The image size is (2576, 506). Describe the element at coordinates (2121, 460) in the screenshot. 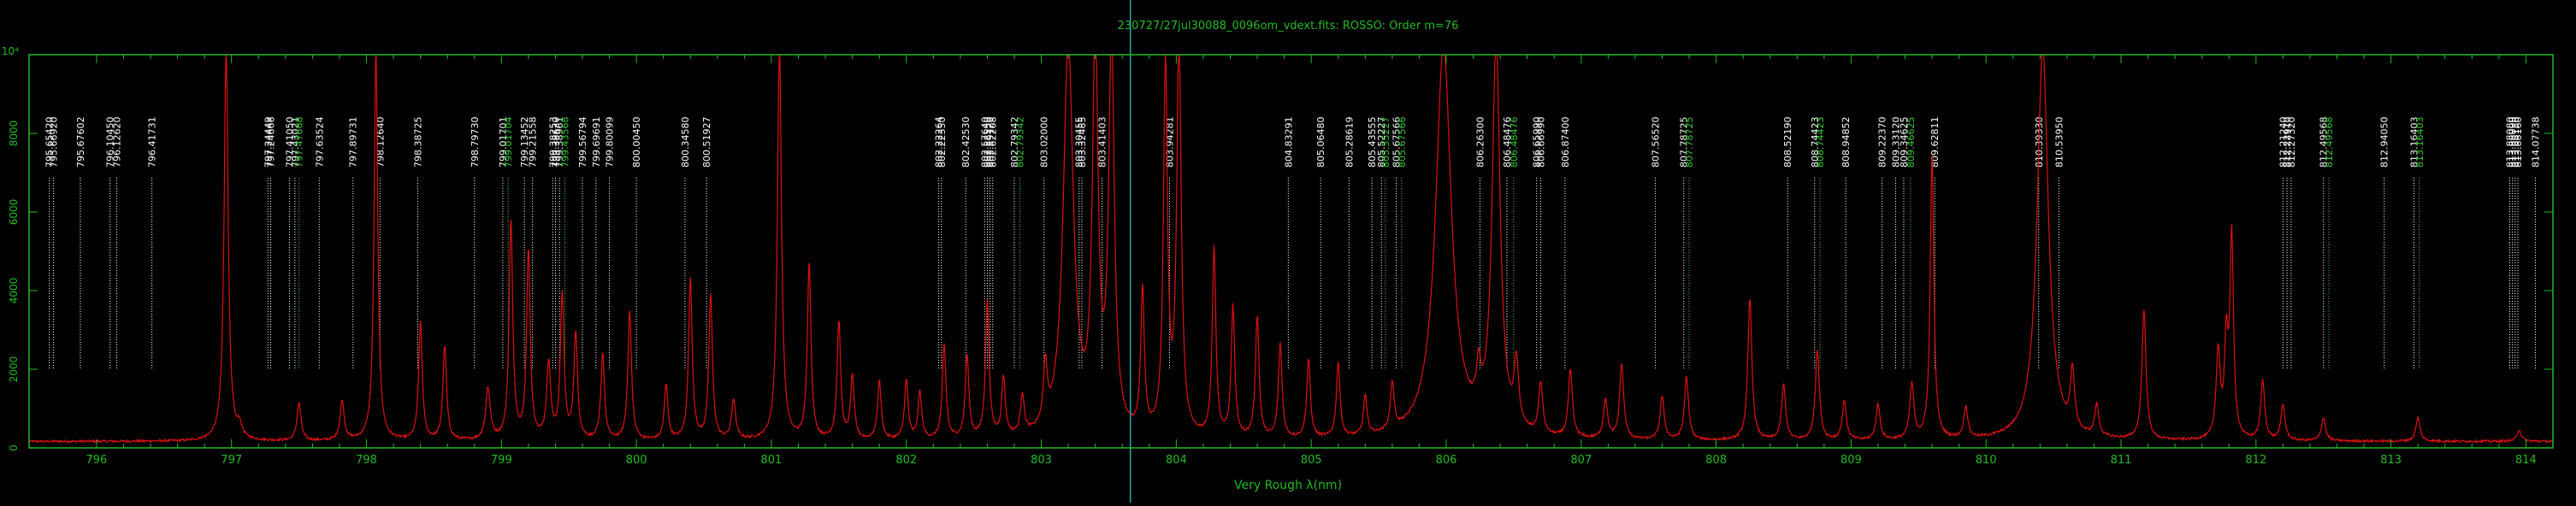

I see `x-tick-label: 811` at that location.